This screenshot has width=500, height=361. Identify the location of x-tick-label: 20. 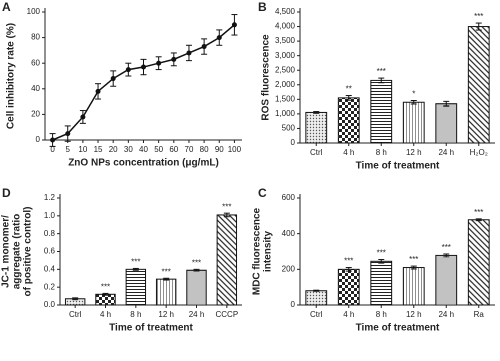
(113, 149).